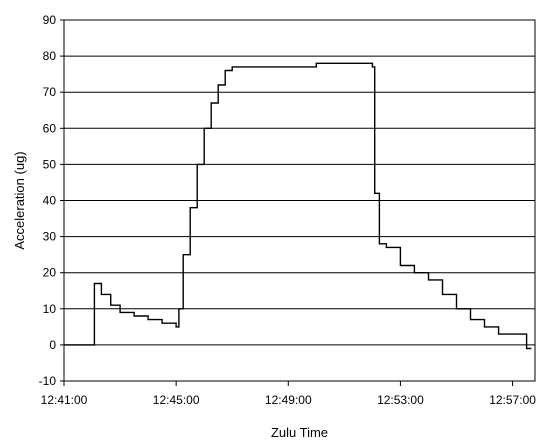 The height and width of the screenshot is (446, 550). Describe the element at coordinates (64, 400) in the screenshot. I see `x-tick-label: 12:41:00` at that location.